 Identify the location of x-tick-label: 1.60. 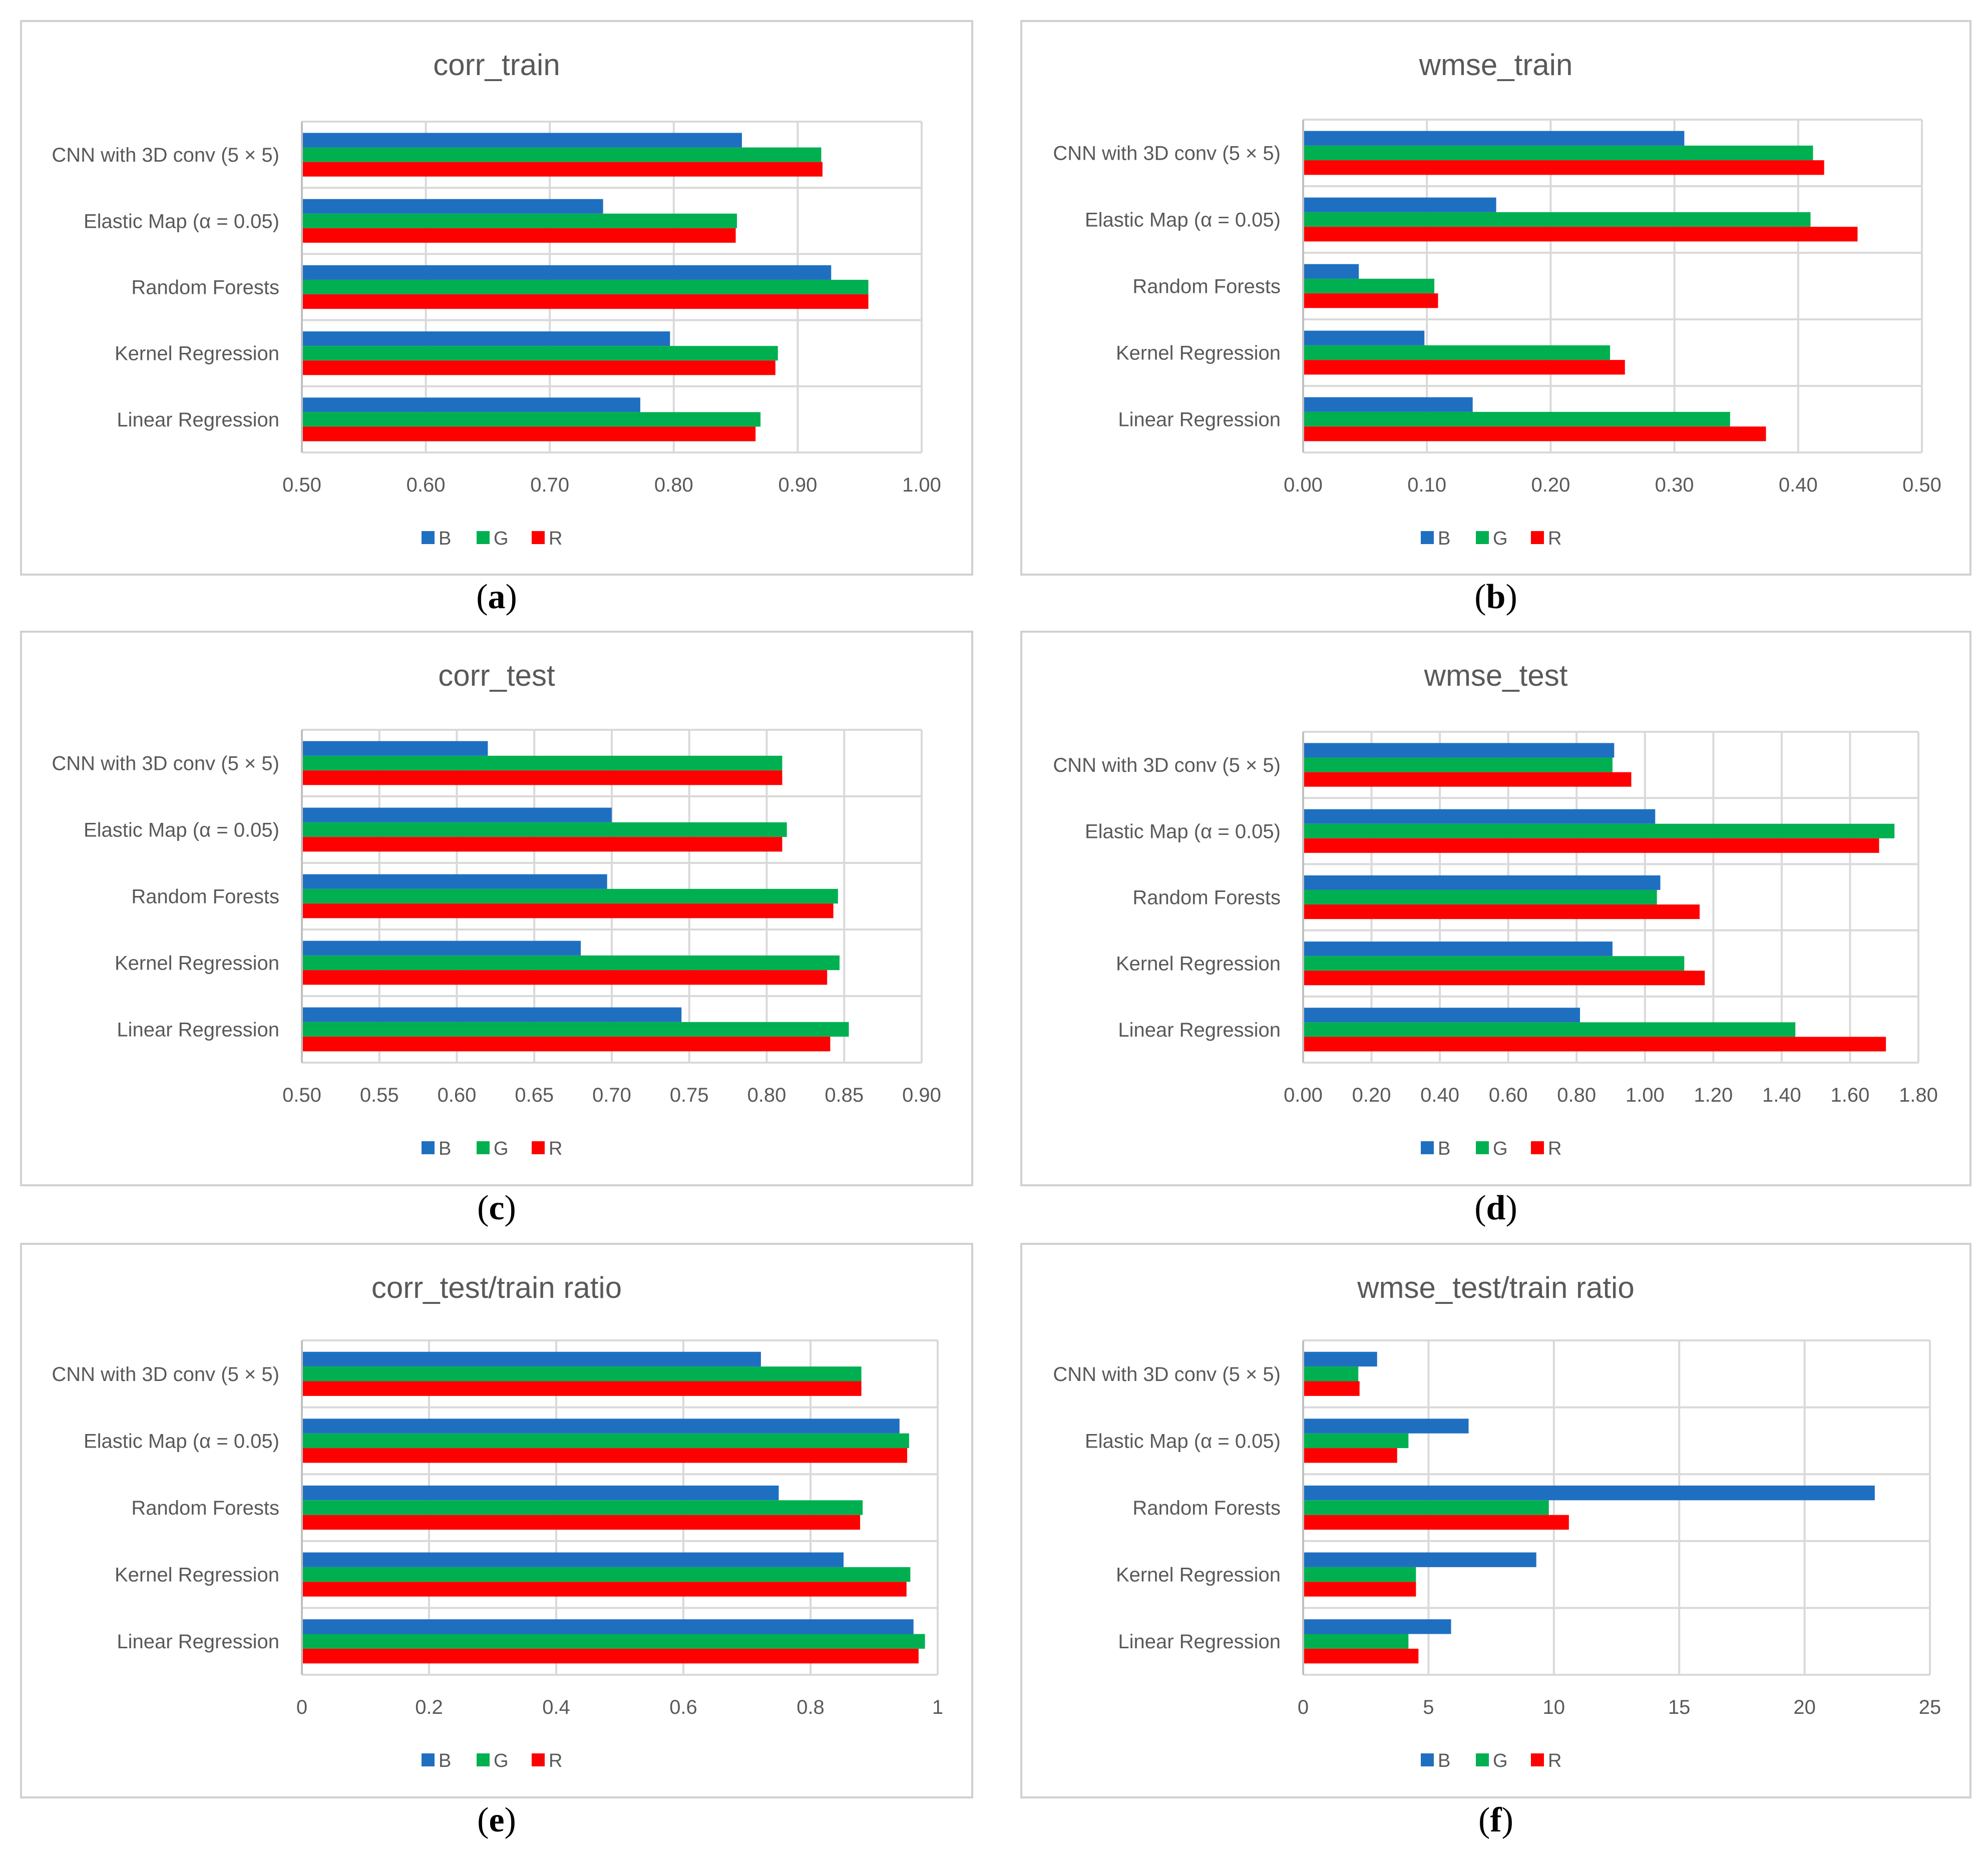
(1850, 1095).